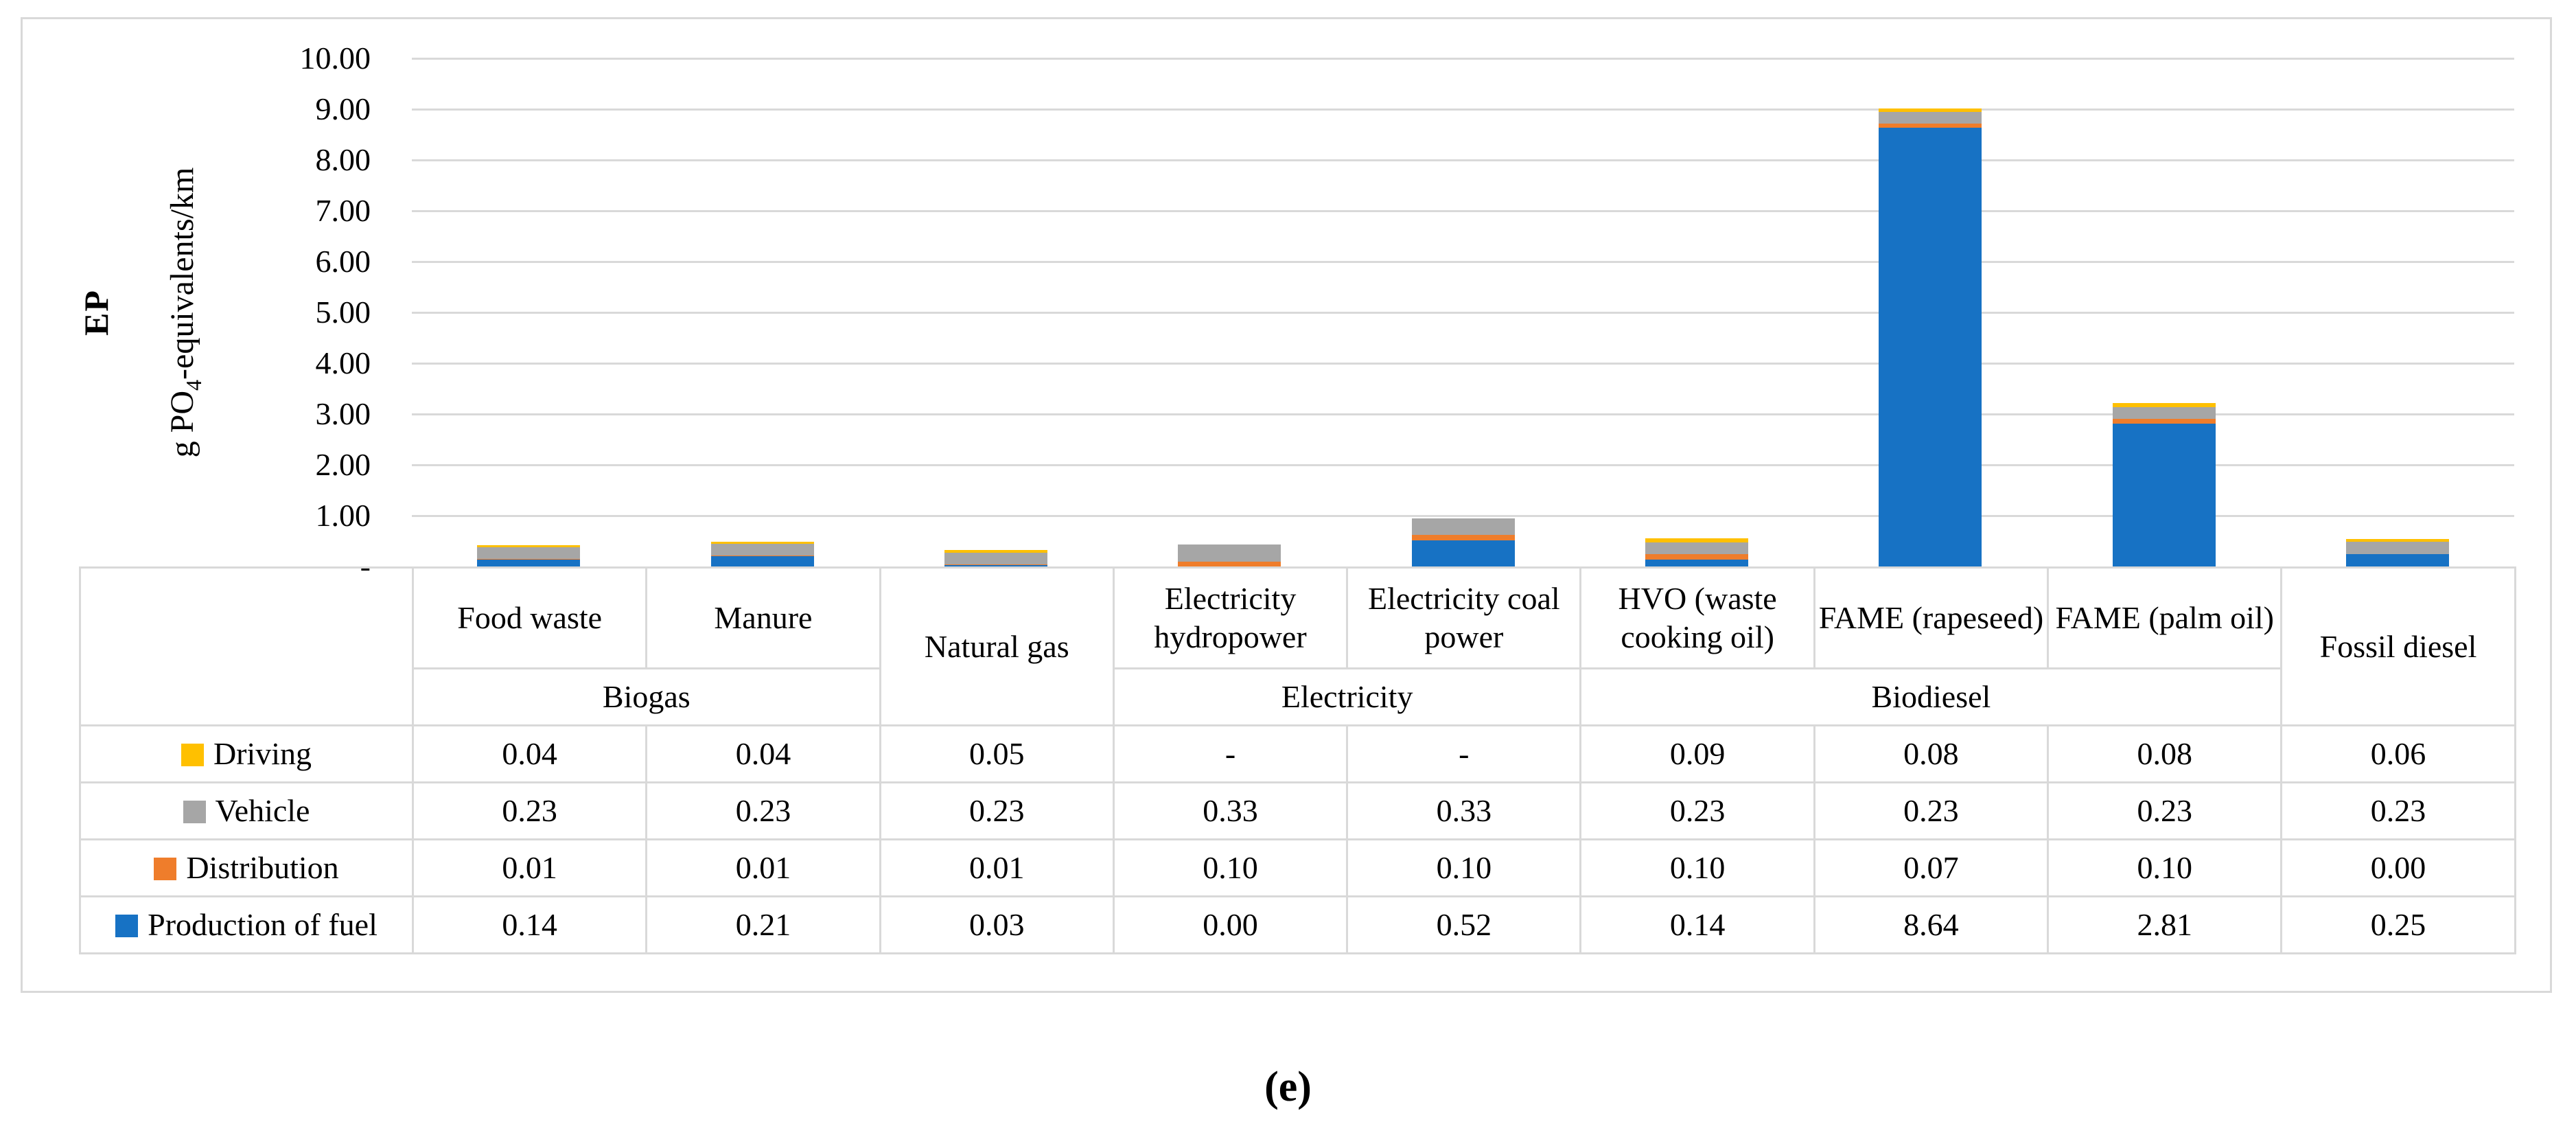 This screenshot has height=1135, width=2576. What do you see at coordinates (262, 810) in the screenshot?
I see `series-label: Vehicle` at bounding box center [262, 810].